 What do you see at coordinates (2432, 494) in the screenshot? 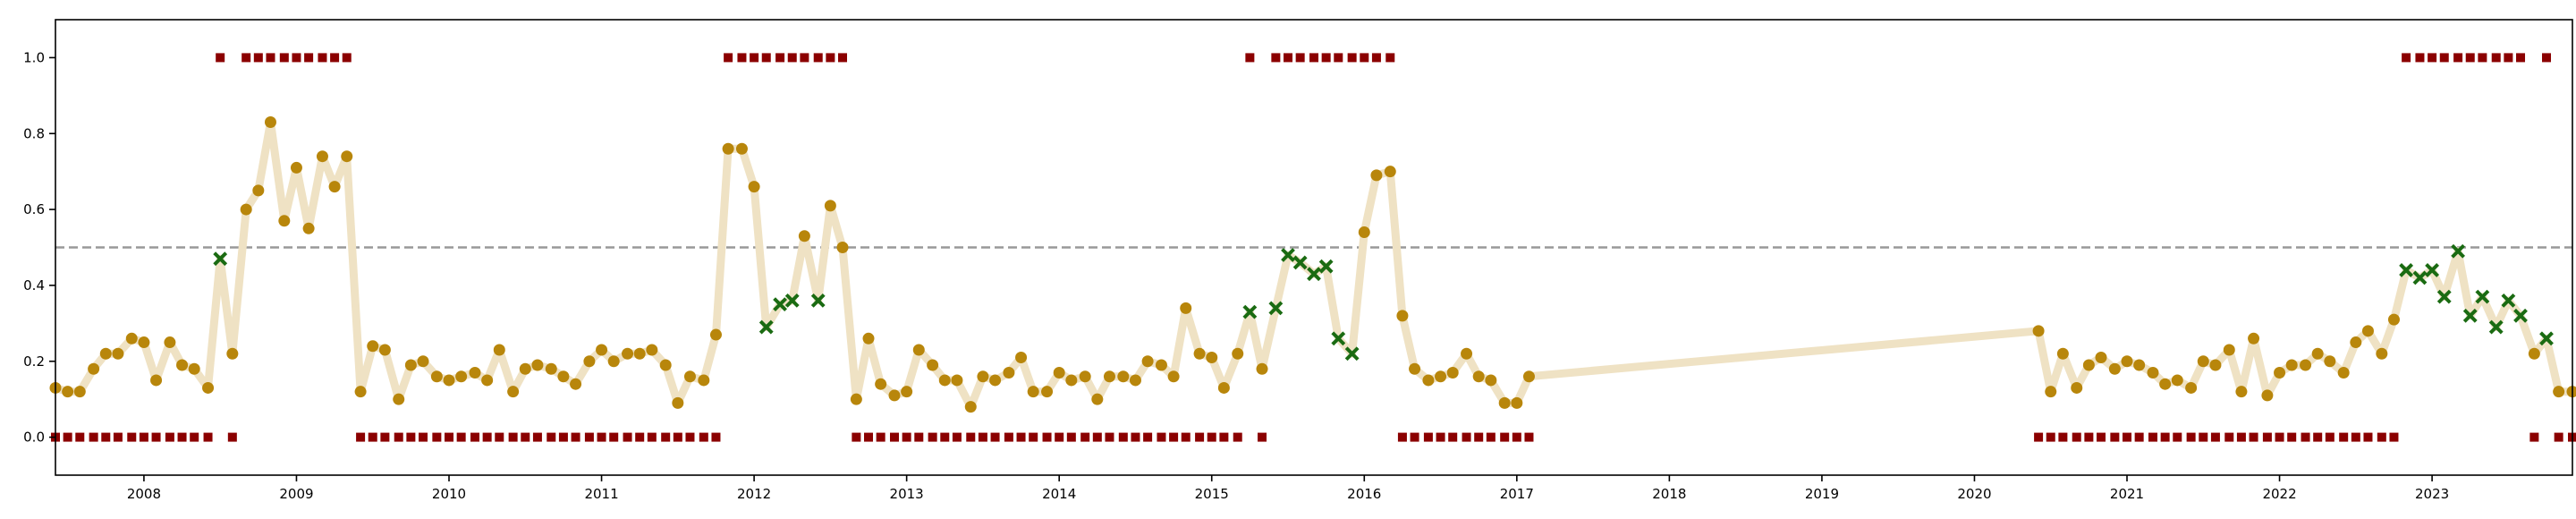
I see `x-tick-label: 2023` at bounding box center [2432, 494].